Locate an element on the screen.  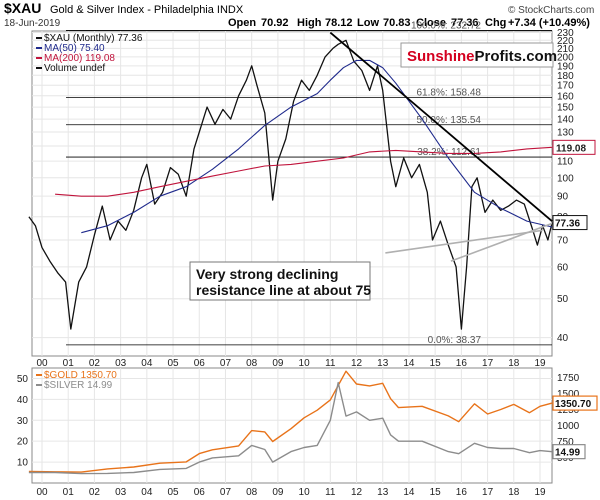
main-y-tick-label: 60 is located at coordinates (563, 267).